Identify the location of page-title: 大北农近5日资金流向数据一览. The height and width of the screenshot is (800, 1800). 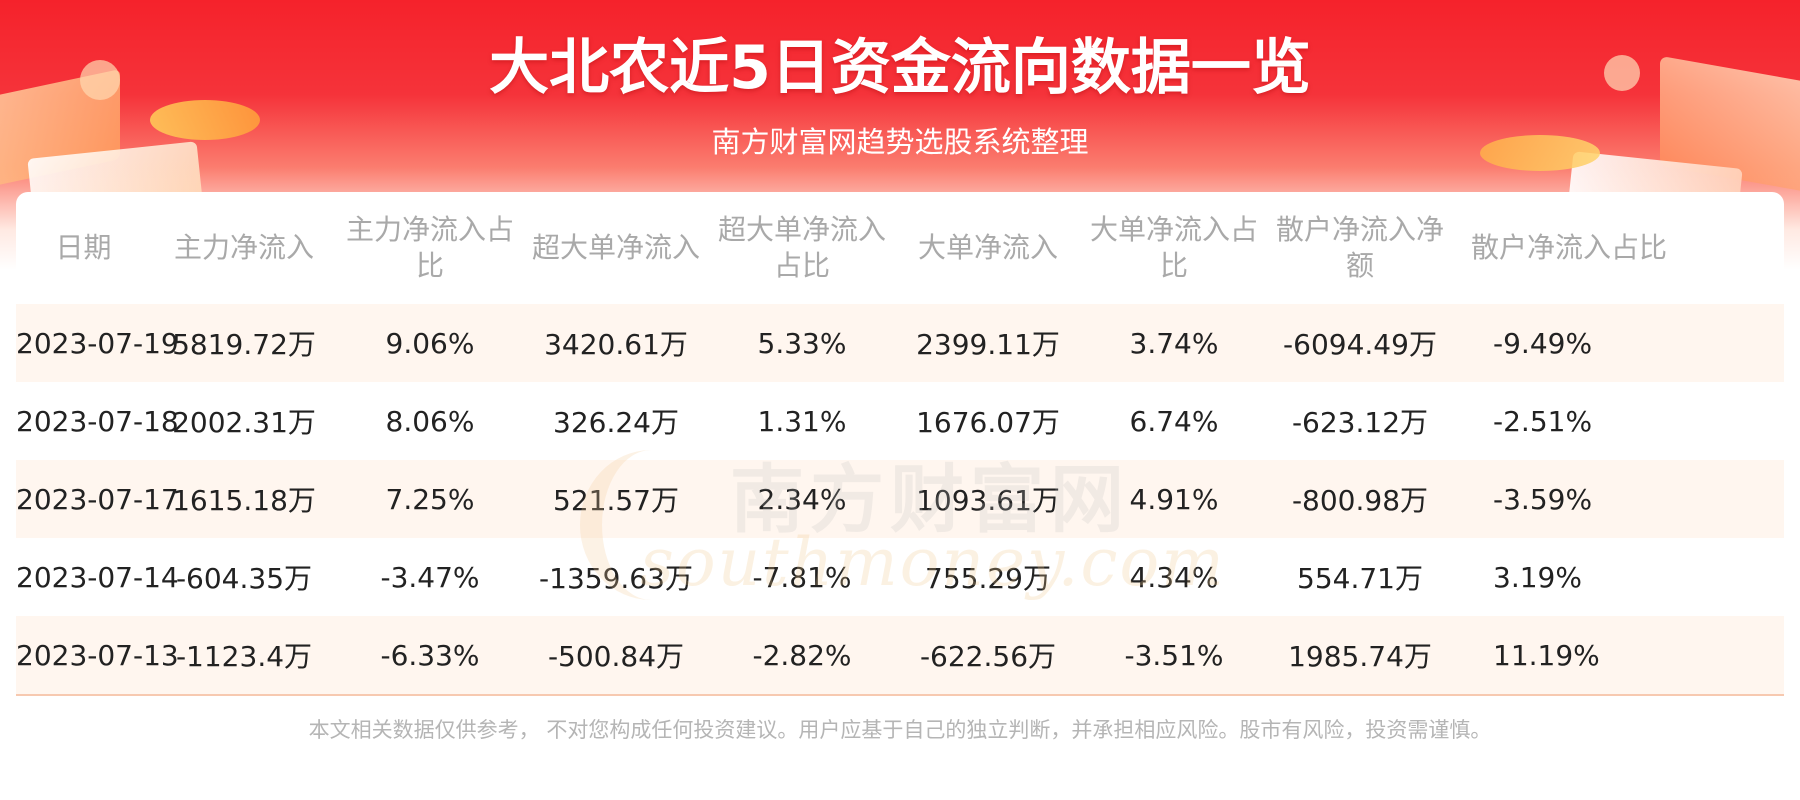
(900, 68).